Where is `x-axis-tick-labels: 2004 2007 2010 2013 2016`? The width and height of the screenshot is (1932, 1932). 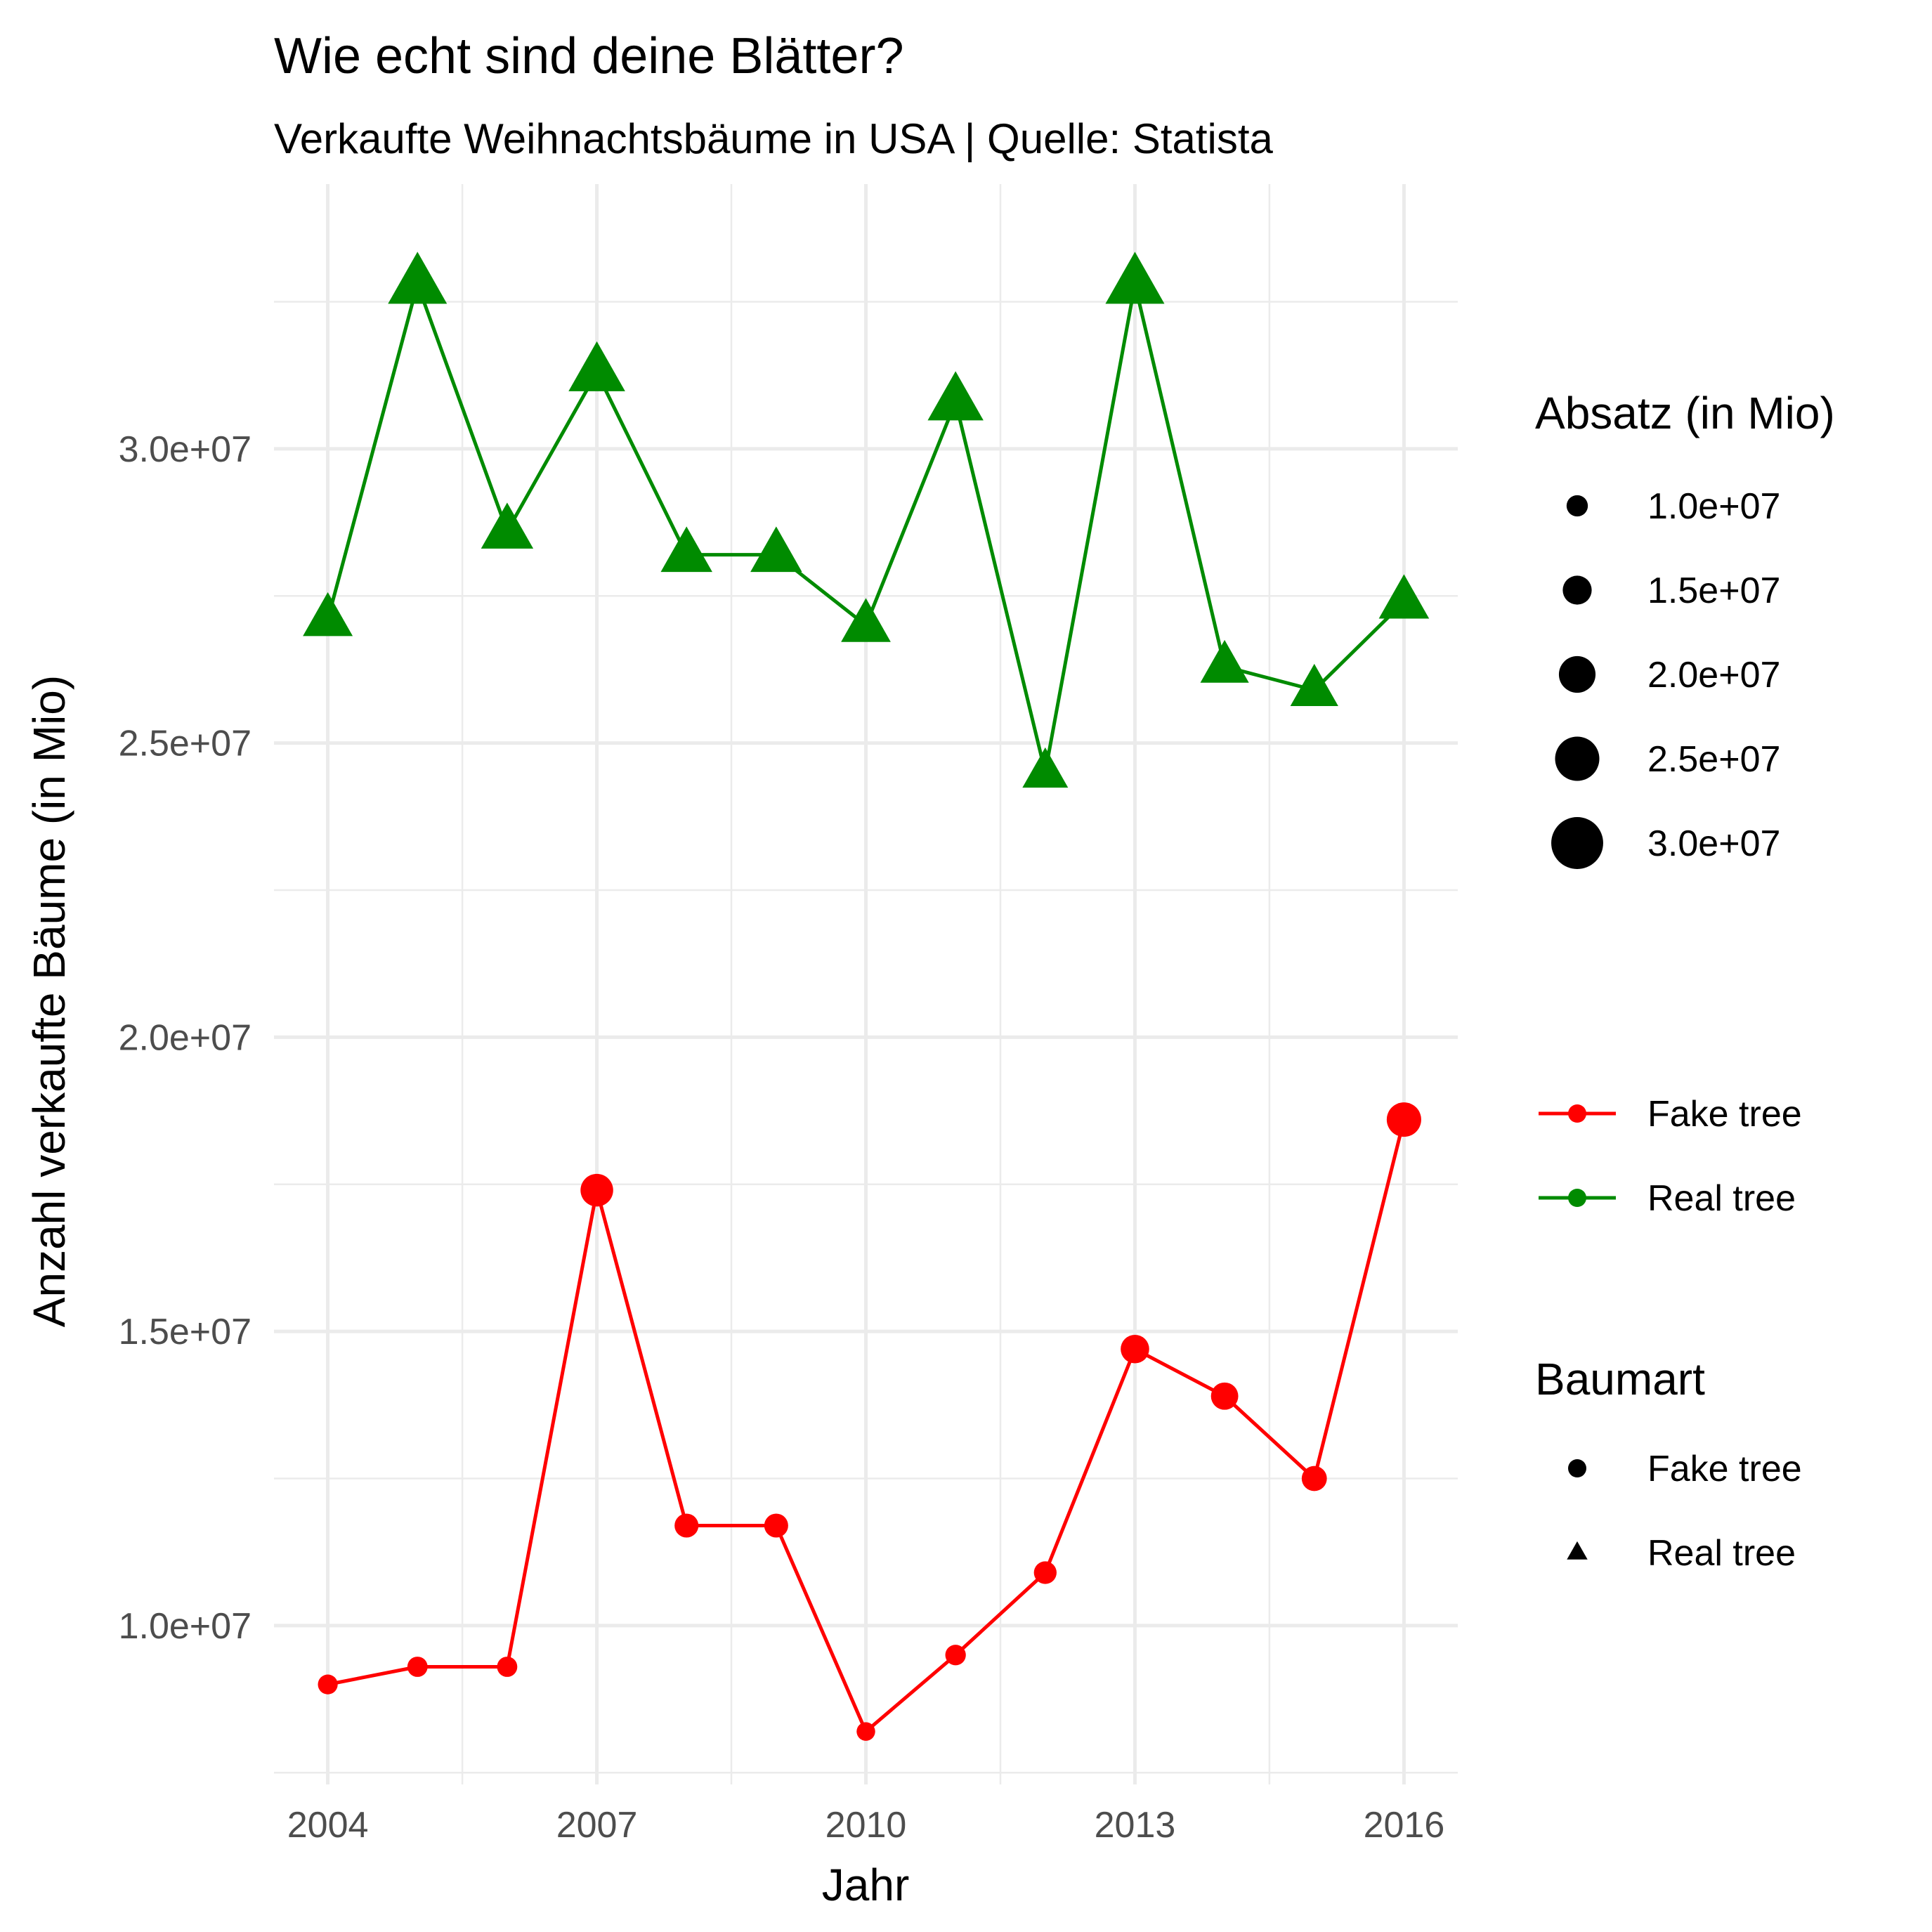 x-axis-tick-labels: 2004 2007 2010 2013 2016 is located at coordinates (866, 1826).